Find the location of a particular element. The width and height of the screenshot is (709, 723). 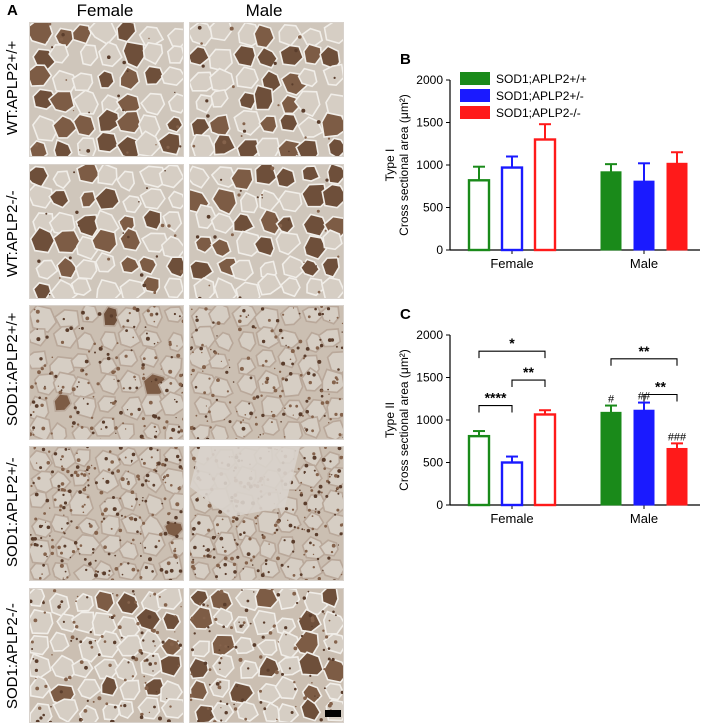

column-header-female: Female is located at coordinates (105, 11).